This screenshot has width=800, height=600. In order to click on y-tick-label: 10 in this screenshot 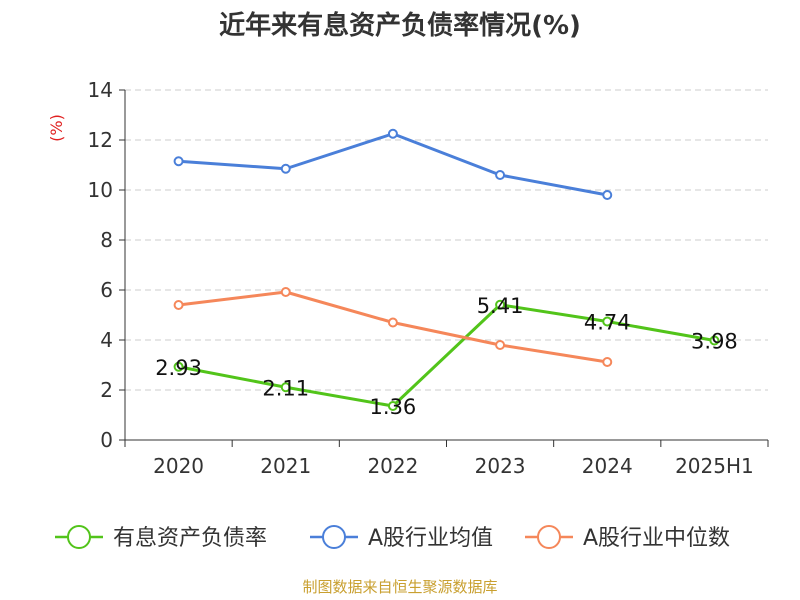, I will do `click(100, 190)`.